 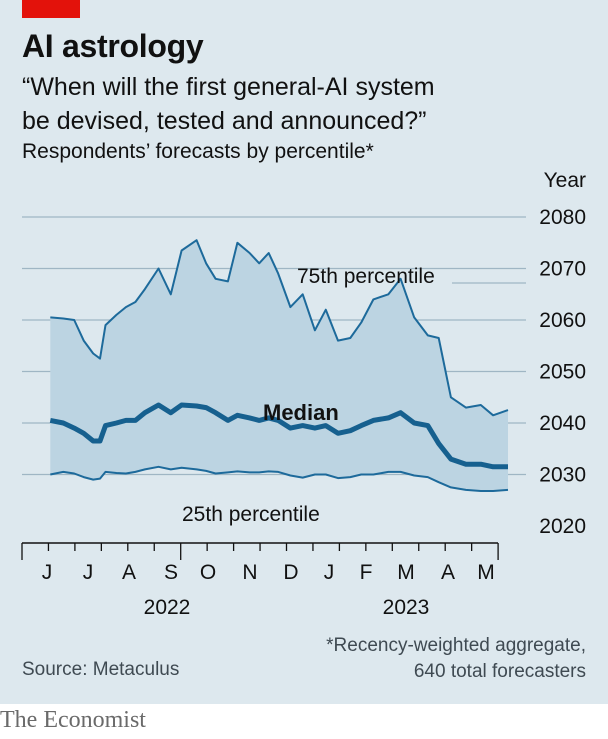 What do you see at coordinates (208, 572) in the screenshot?
I see `x-month-label: O` at bounding box center [208, 572].